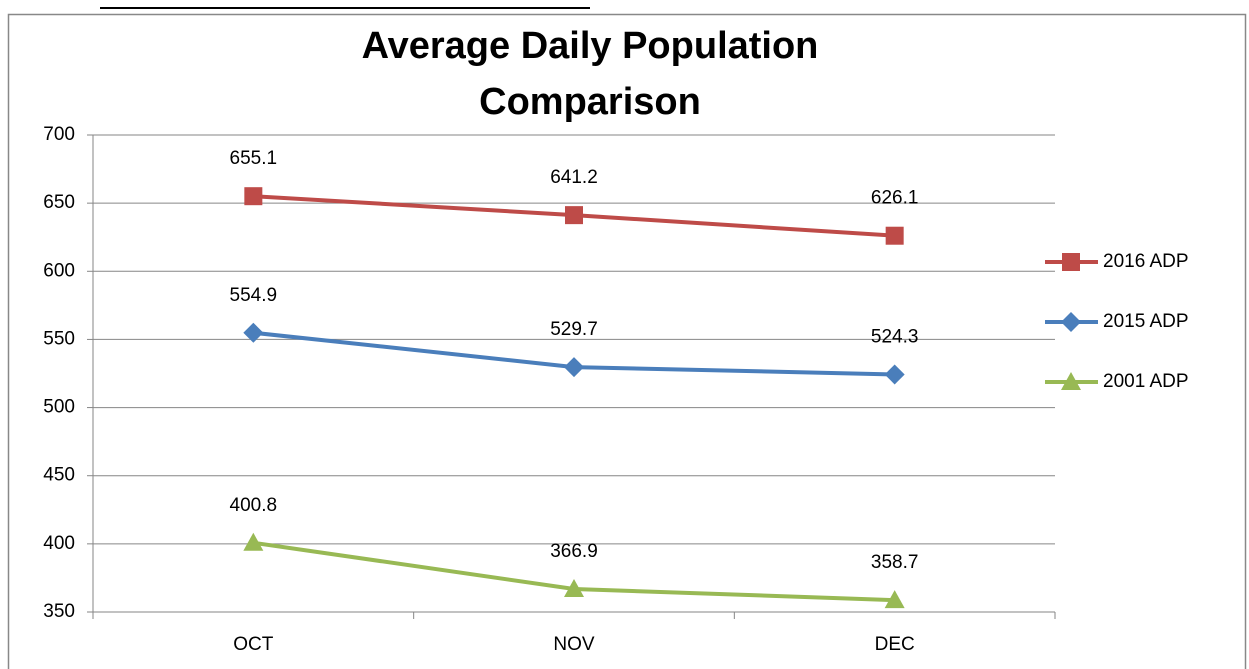  What do you see at coordinates (895, 644) in the screenshot?
I see `x-tick-label: DEC` at bounding box center [895, 644].